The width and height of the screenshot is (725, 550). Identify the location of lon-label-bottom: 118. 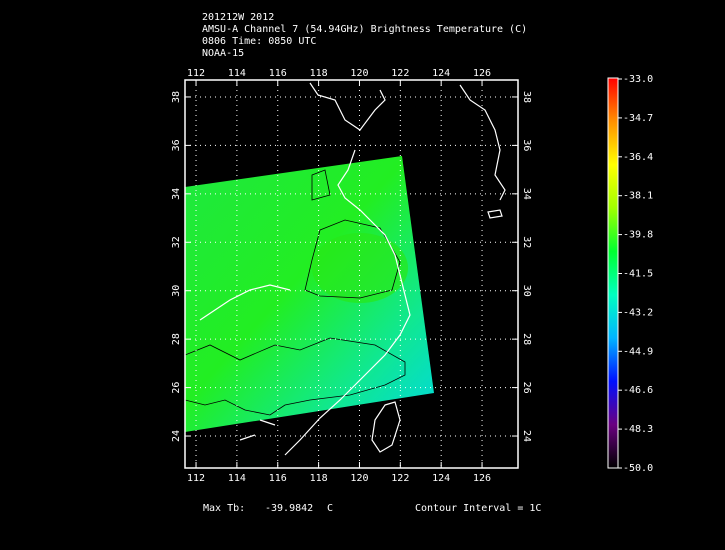
(319, 478).